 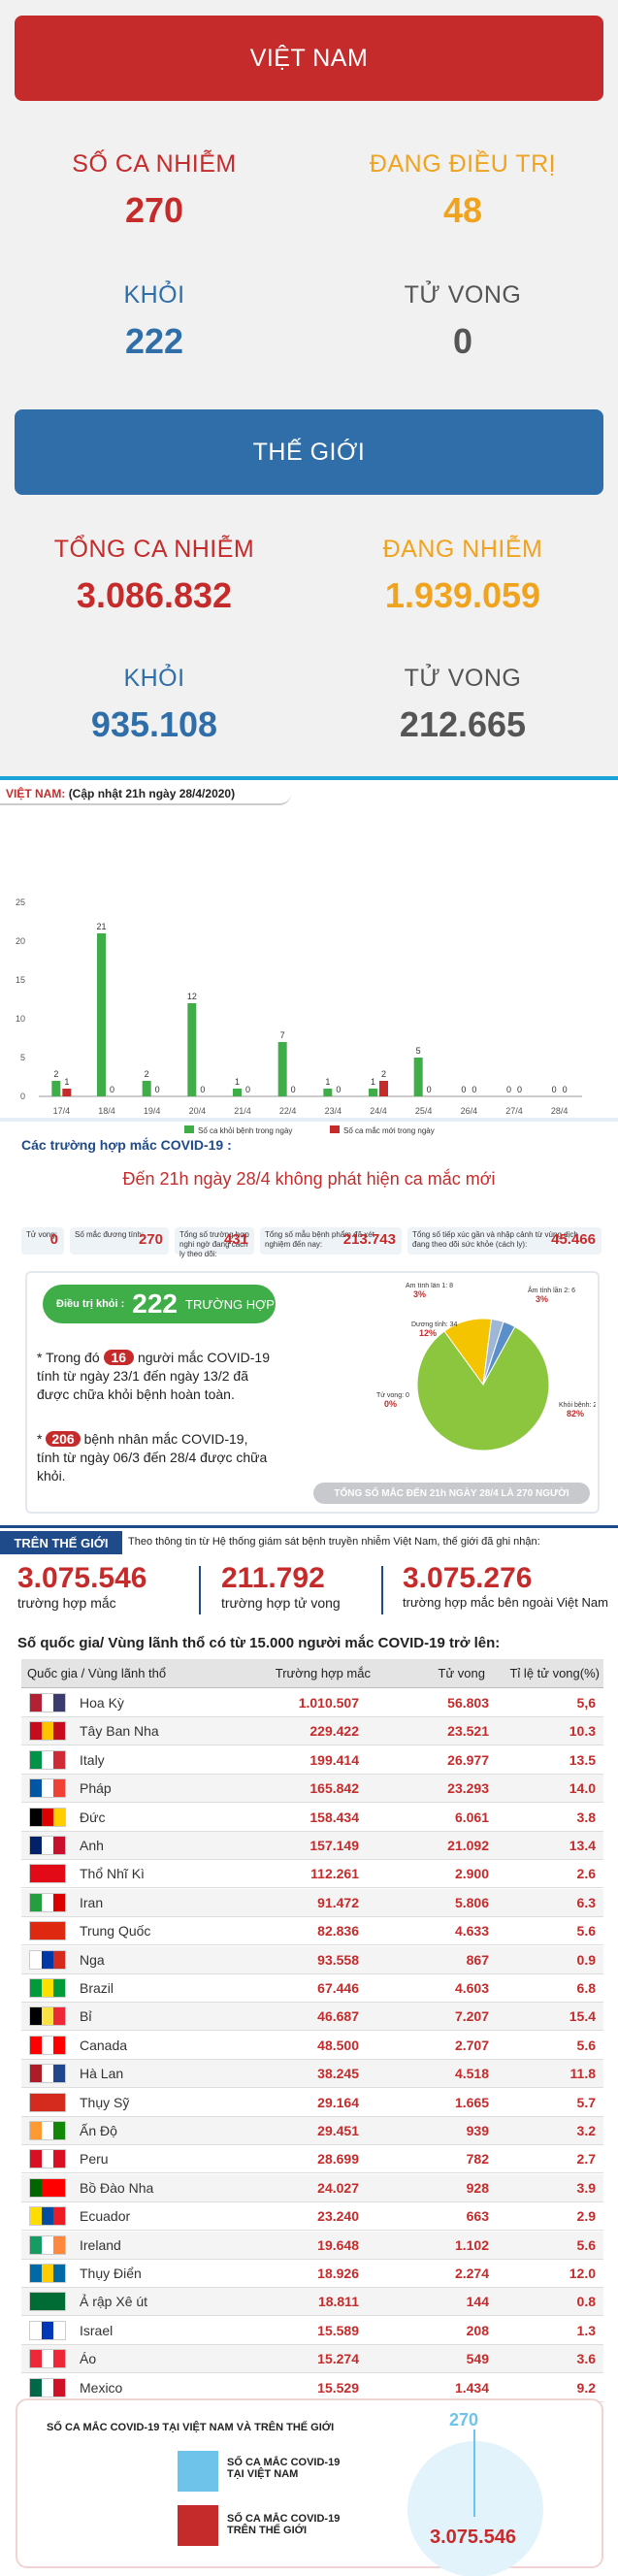 I want to click on world-active-value: 1.939.059, so click(x=462, y=595).